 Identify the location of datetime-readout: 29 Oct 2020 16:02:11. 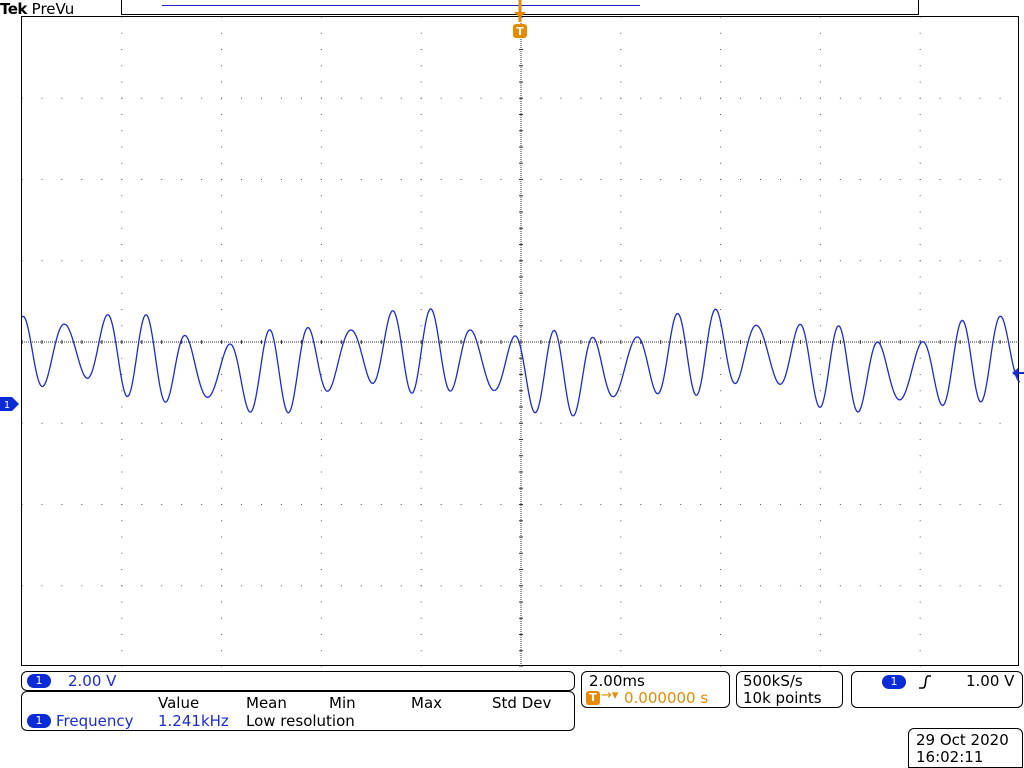
(965, 748).